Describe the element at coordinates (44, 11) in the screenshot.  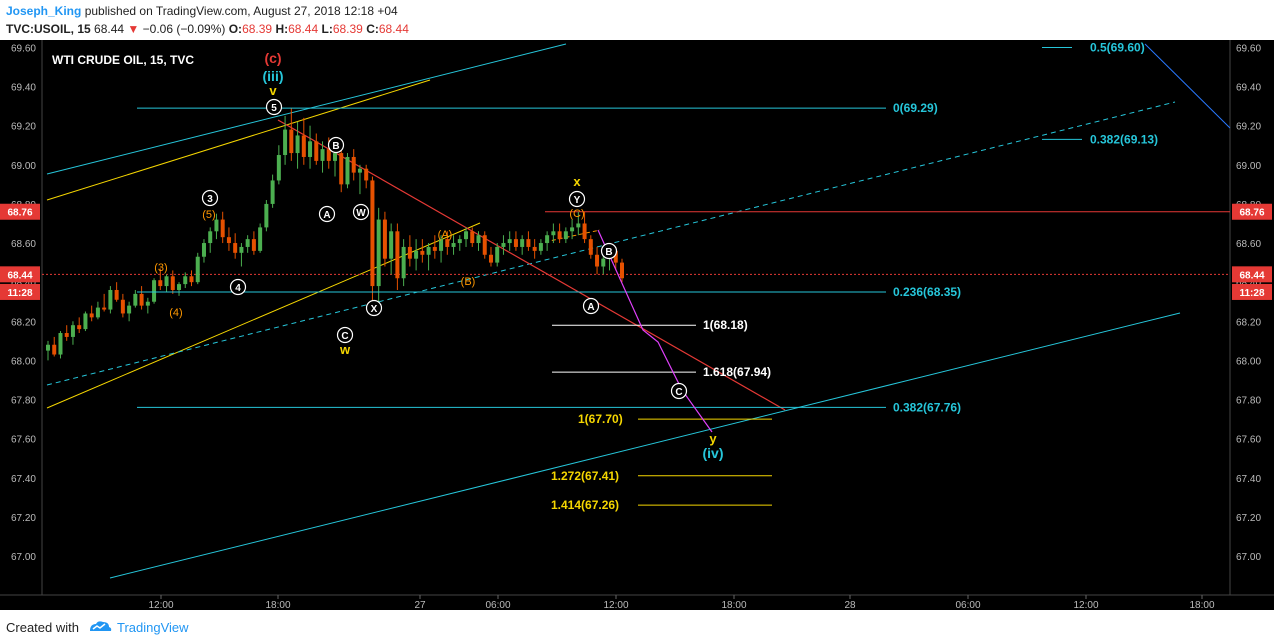
I see `author-link: Joseph_King` at that location.